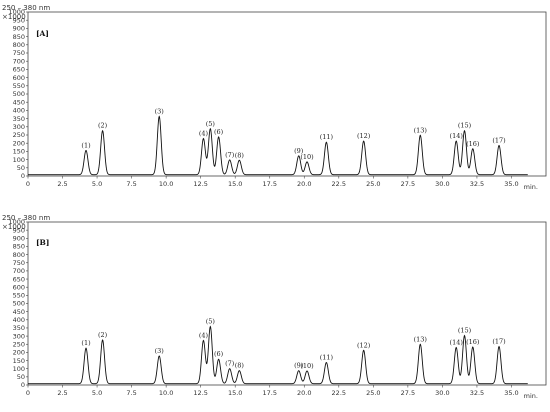  What do you see at coordinates (299, 366) in the screenshot?
I see `panel-b-peak-label: (9)` at bounding box center [299, 366].